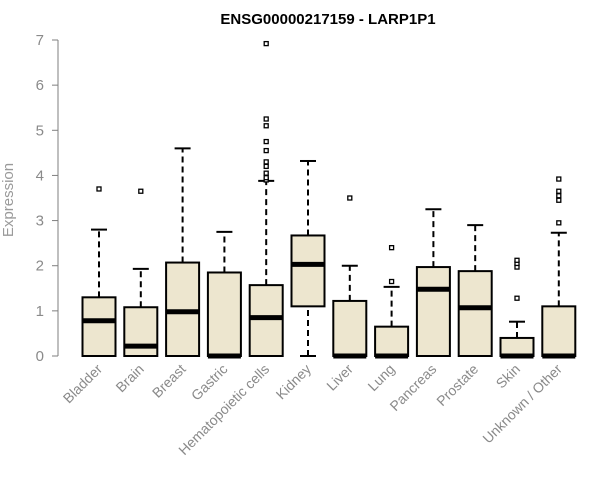  I want to click on x-tick-label: Unknown / Other, so click(522, 404).